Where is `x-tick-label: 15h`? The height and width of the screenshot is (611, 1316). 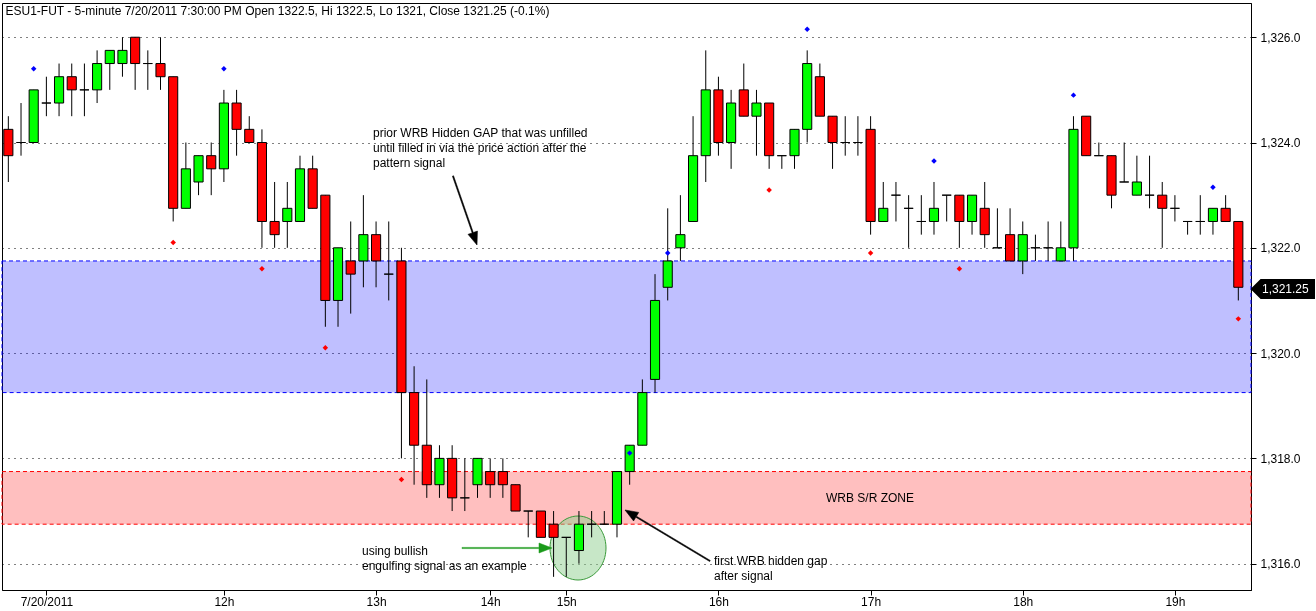 x-tick-label: 15h is located at coordinates (566, 601).